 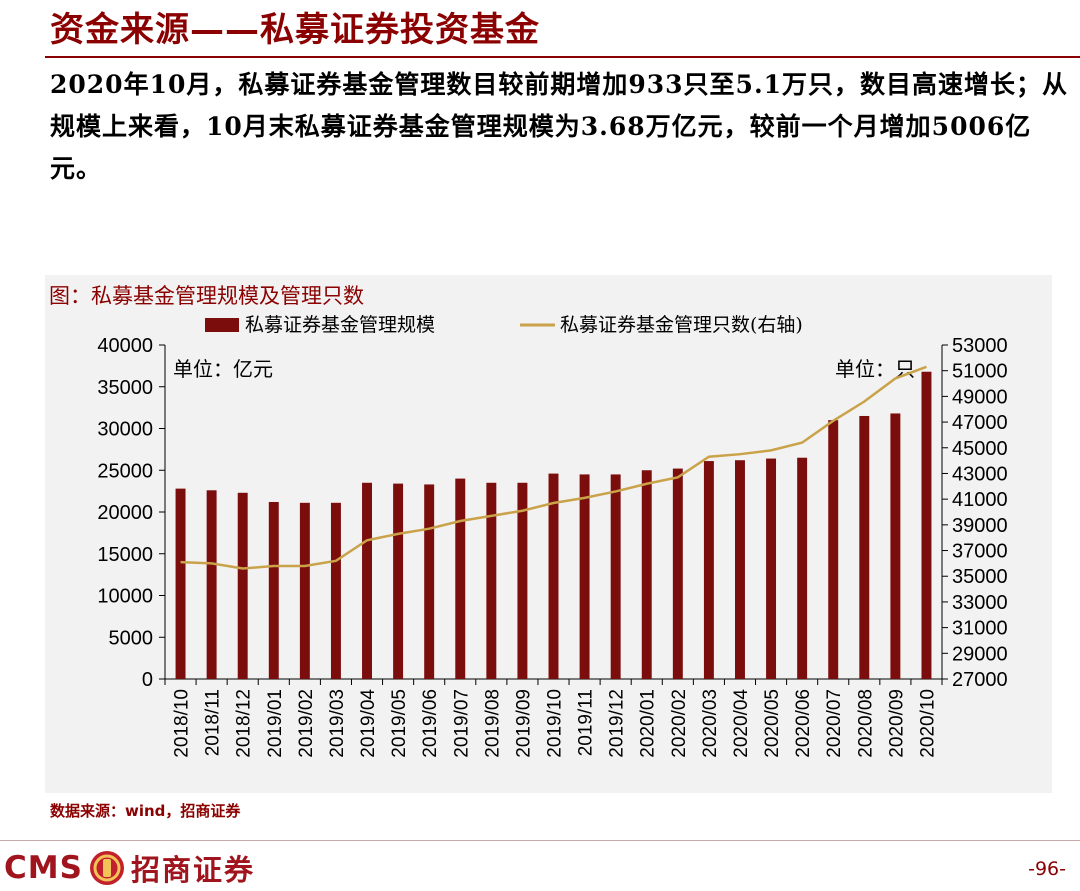 I want to click on tick-label-right: 37000, so click(x=980, y=552).